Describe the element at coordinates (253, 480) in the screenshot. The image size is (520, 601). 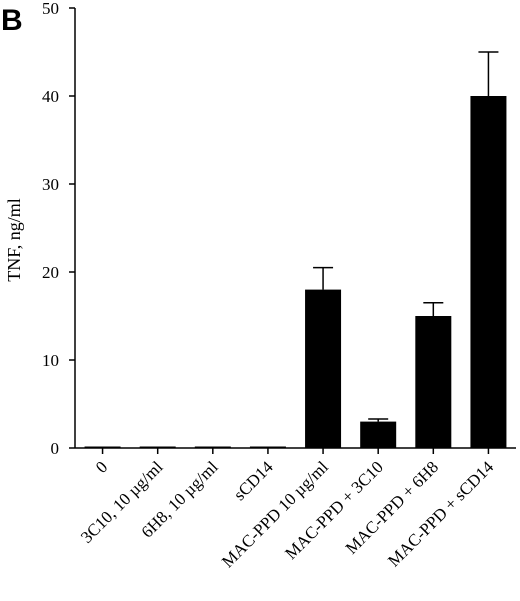
I see `x-category-label: sCD14` at that location.